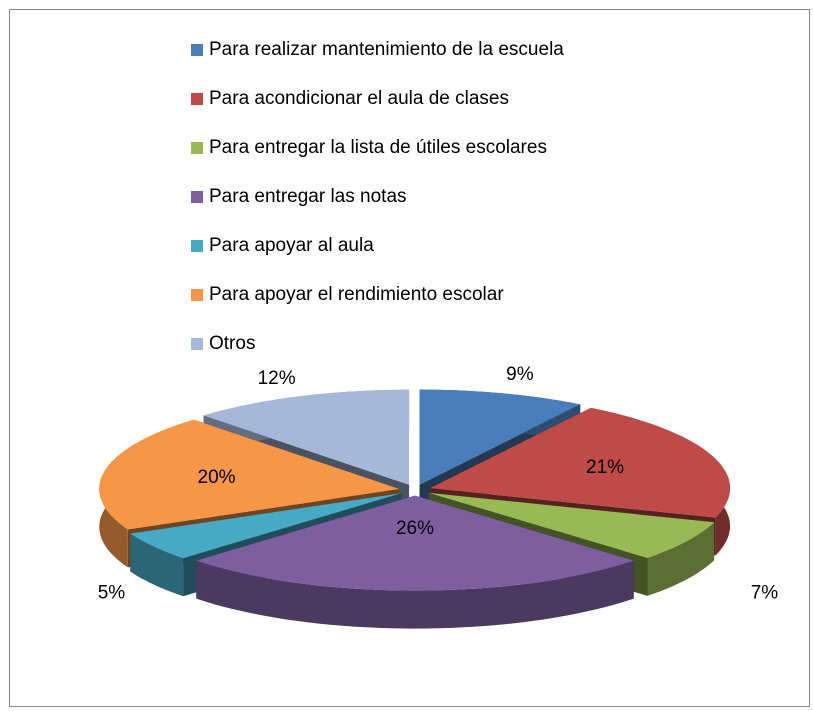 Image resolution: width=813 pixels, height=711 pixels. I want to click on data-label: 26%, so click(415, 528).